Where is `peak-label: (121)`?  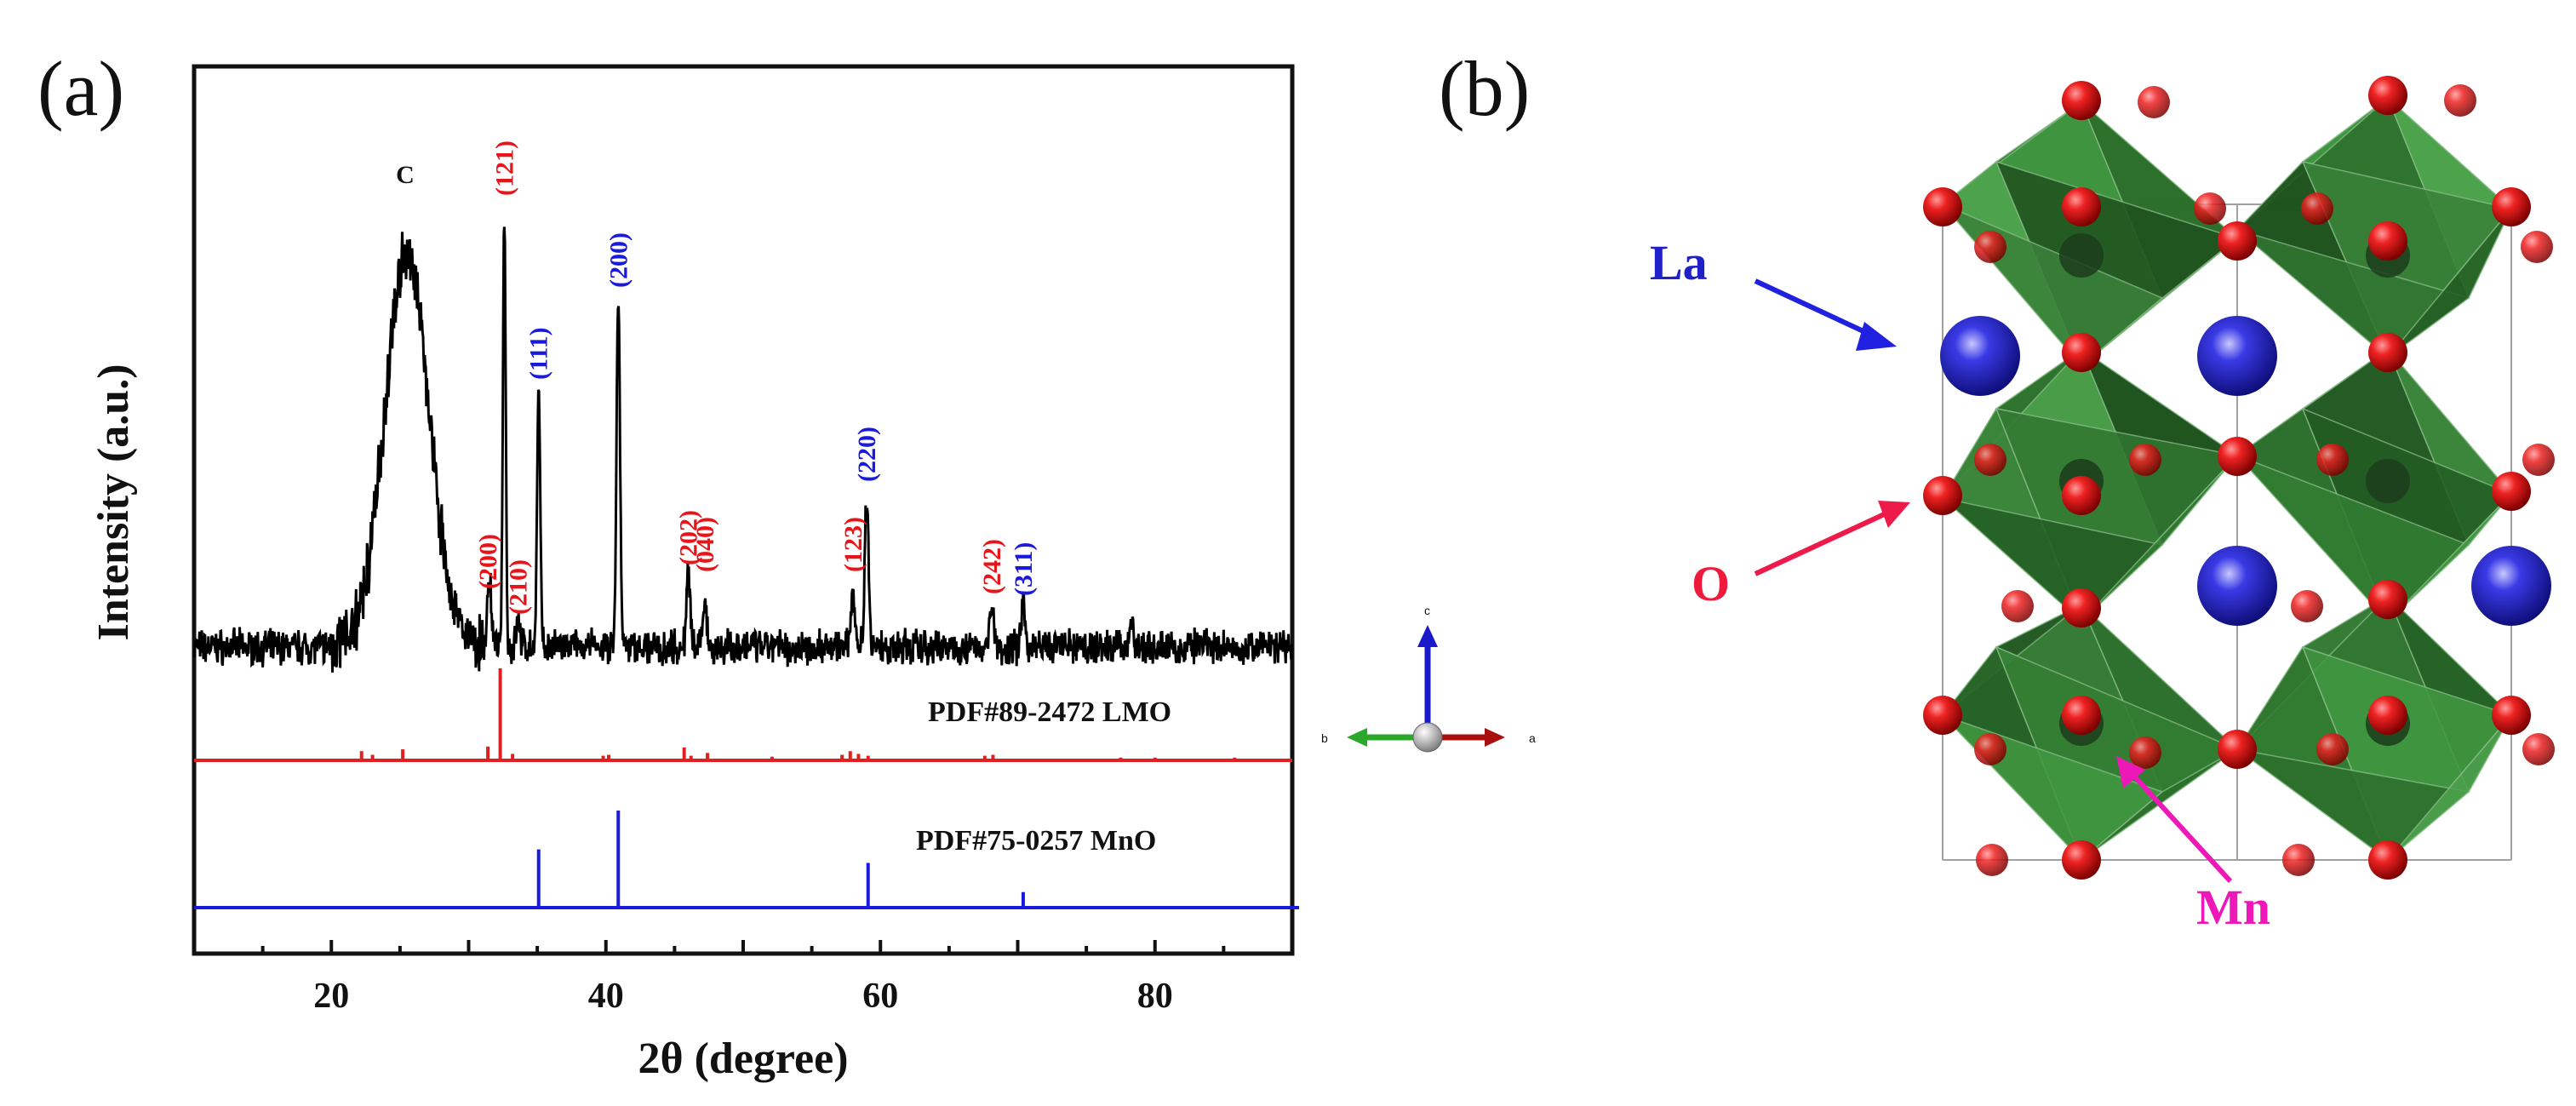
peak-label: (121) is located at coordinates (504, 168).